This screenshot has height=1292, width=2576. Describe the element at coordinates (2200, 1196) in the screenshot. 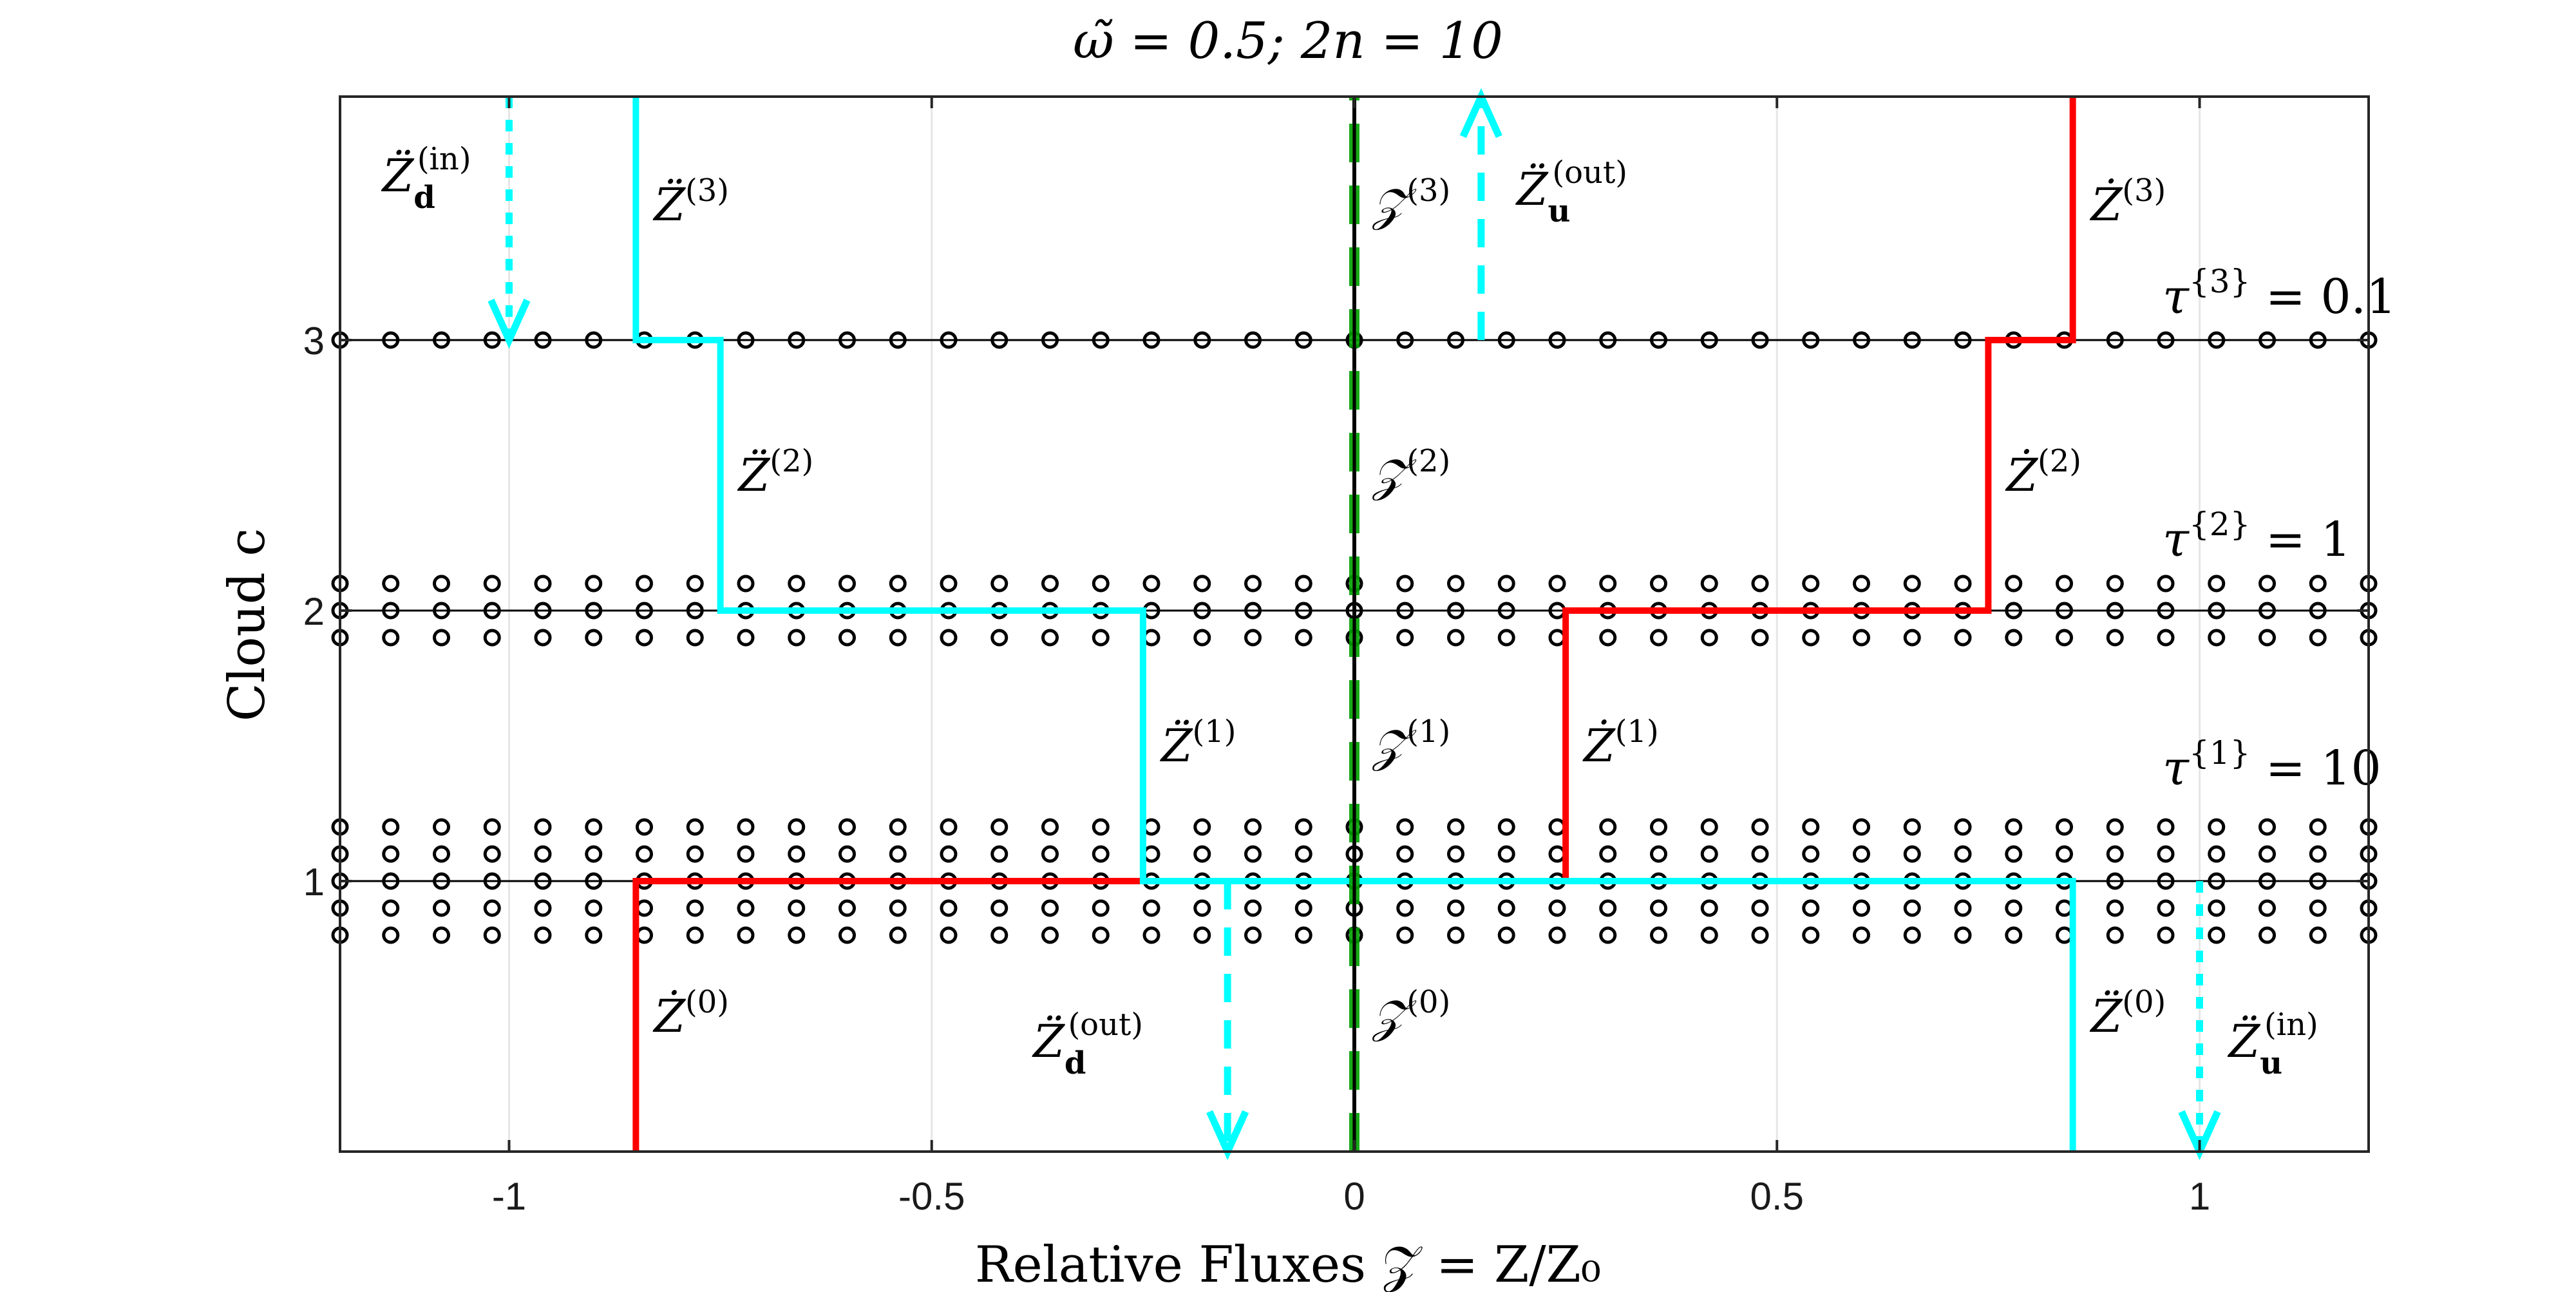

I see `x-tick-label: 1` at that location.